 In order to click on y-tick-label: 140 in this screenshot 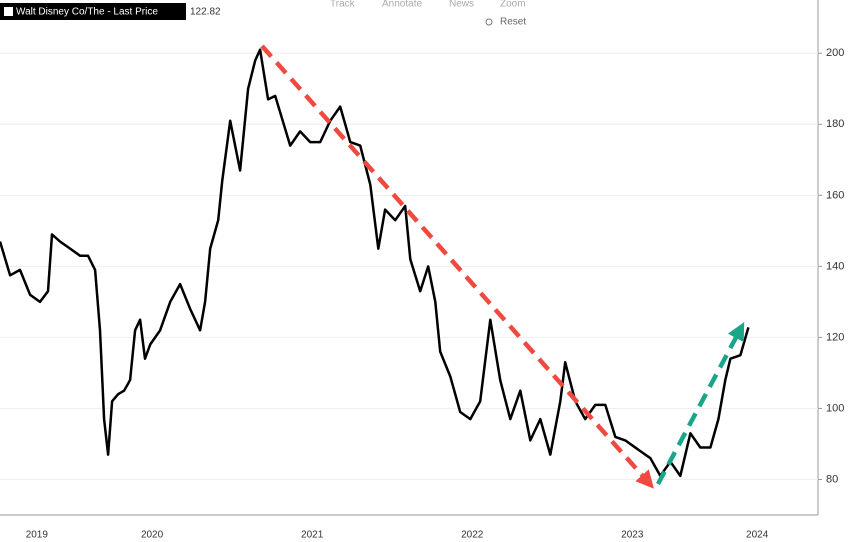, I will do `click(835, 266)`.